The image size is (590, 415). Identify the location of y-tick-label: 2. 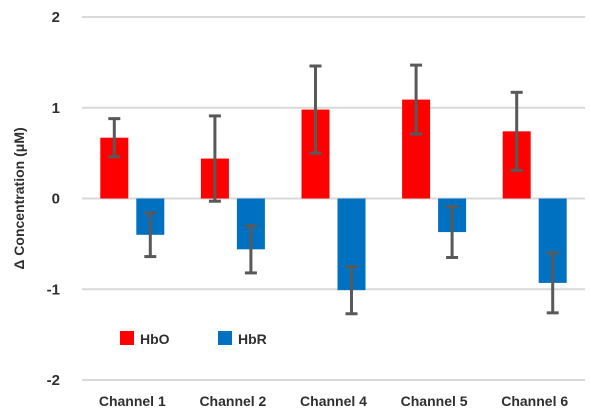
(56, 17).